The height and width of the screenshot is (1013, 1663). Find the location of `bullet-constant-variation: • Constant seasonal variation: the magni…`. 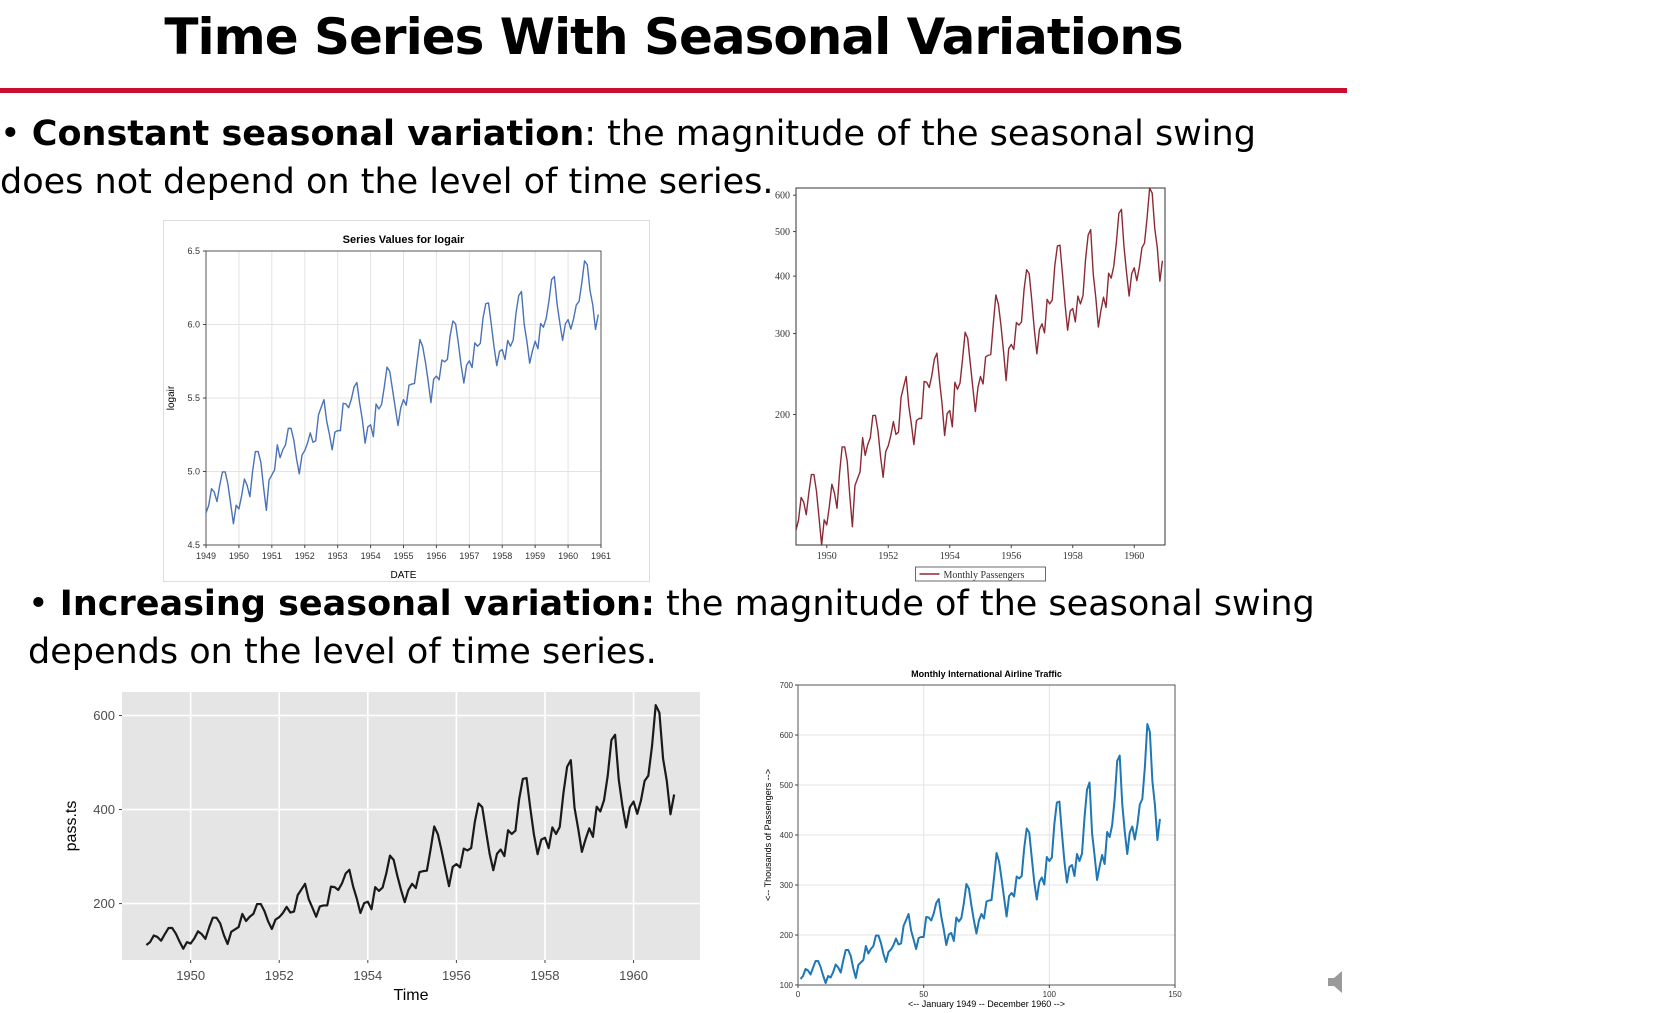

bullet-constant-variation: • Constant seasonal variation: the magni… is located at coordinates (670, 158).